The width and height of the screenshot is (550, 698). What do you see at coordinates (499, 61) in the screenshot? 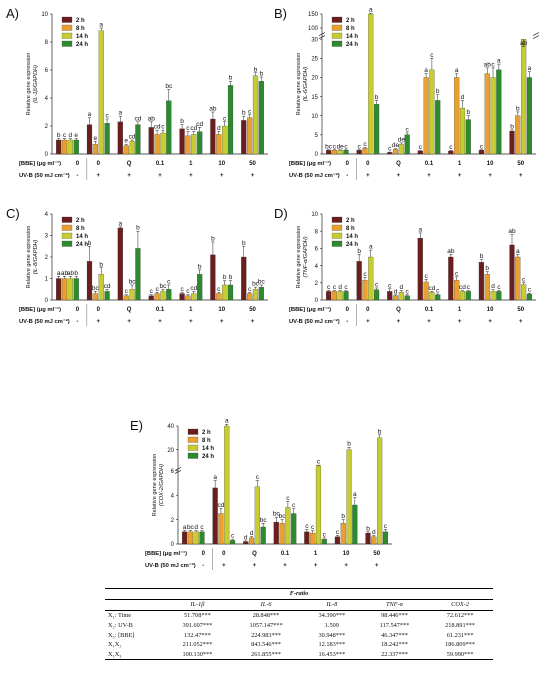
I see `significance-letter-b: a` at bounding box center [499, 61].